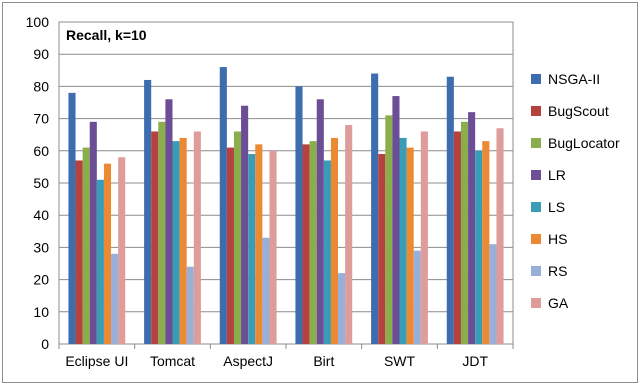 The image size is (642, 387). Describe the element at coordinates (578, 111) in the screenshot. I see `legend-label: BugScout` at that location.